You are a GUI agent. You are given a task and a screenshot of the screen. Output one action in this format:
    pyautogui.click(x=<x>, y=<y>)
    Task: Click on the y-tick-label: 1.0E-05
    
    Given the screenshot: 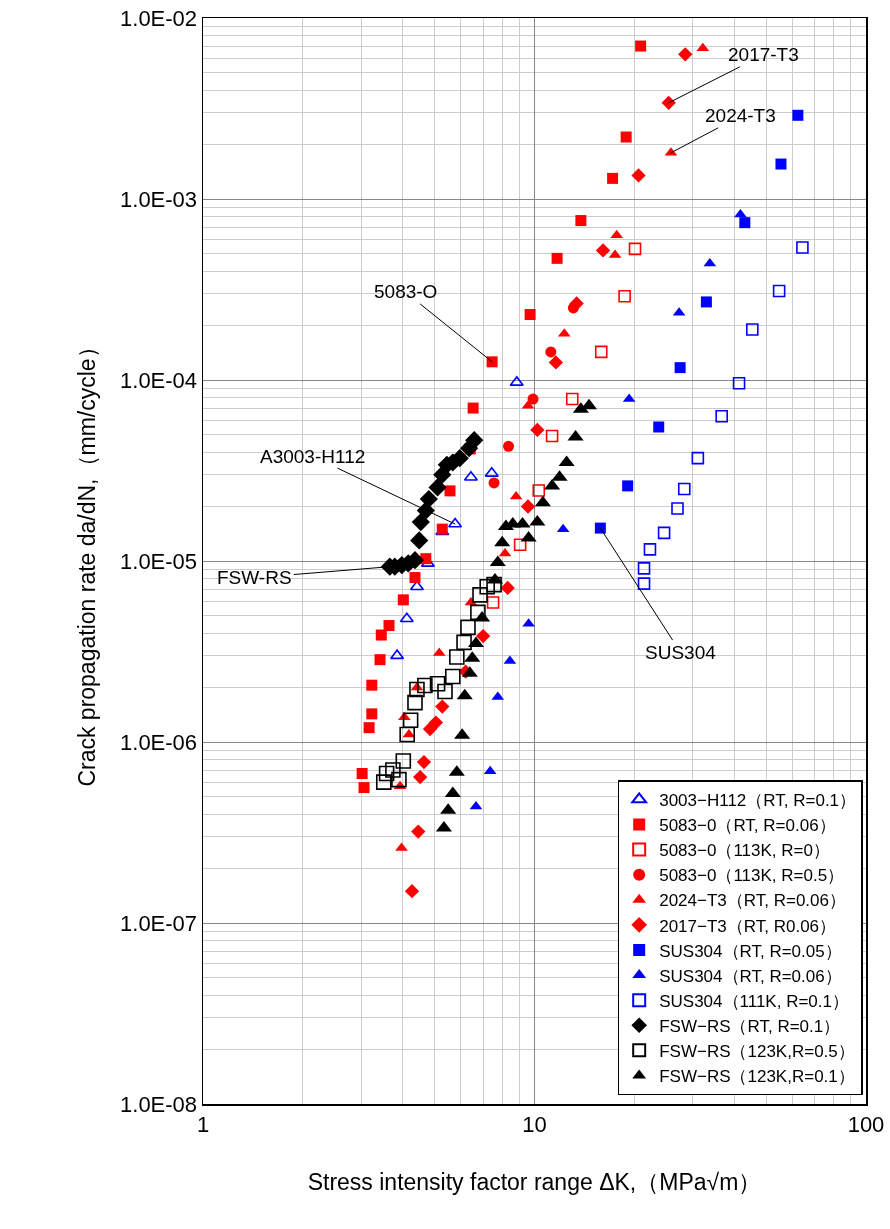 What is the action you would take?
    pyautogui.click(x=159, y=561)
    